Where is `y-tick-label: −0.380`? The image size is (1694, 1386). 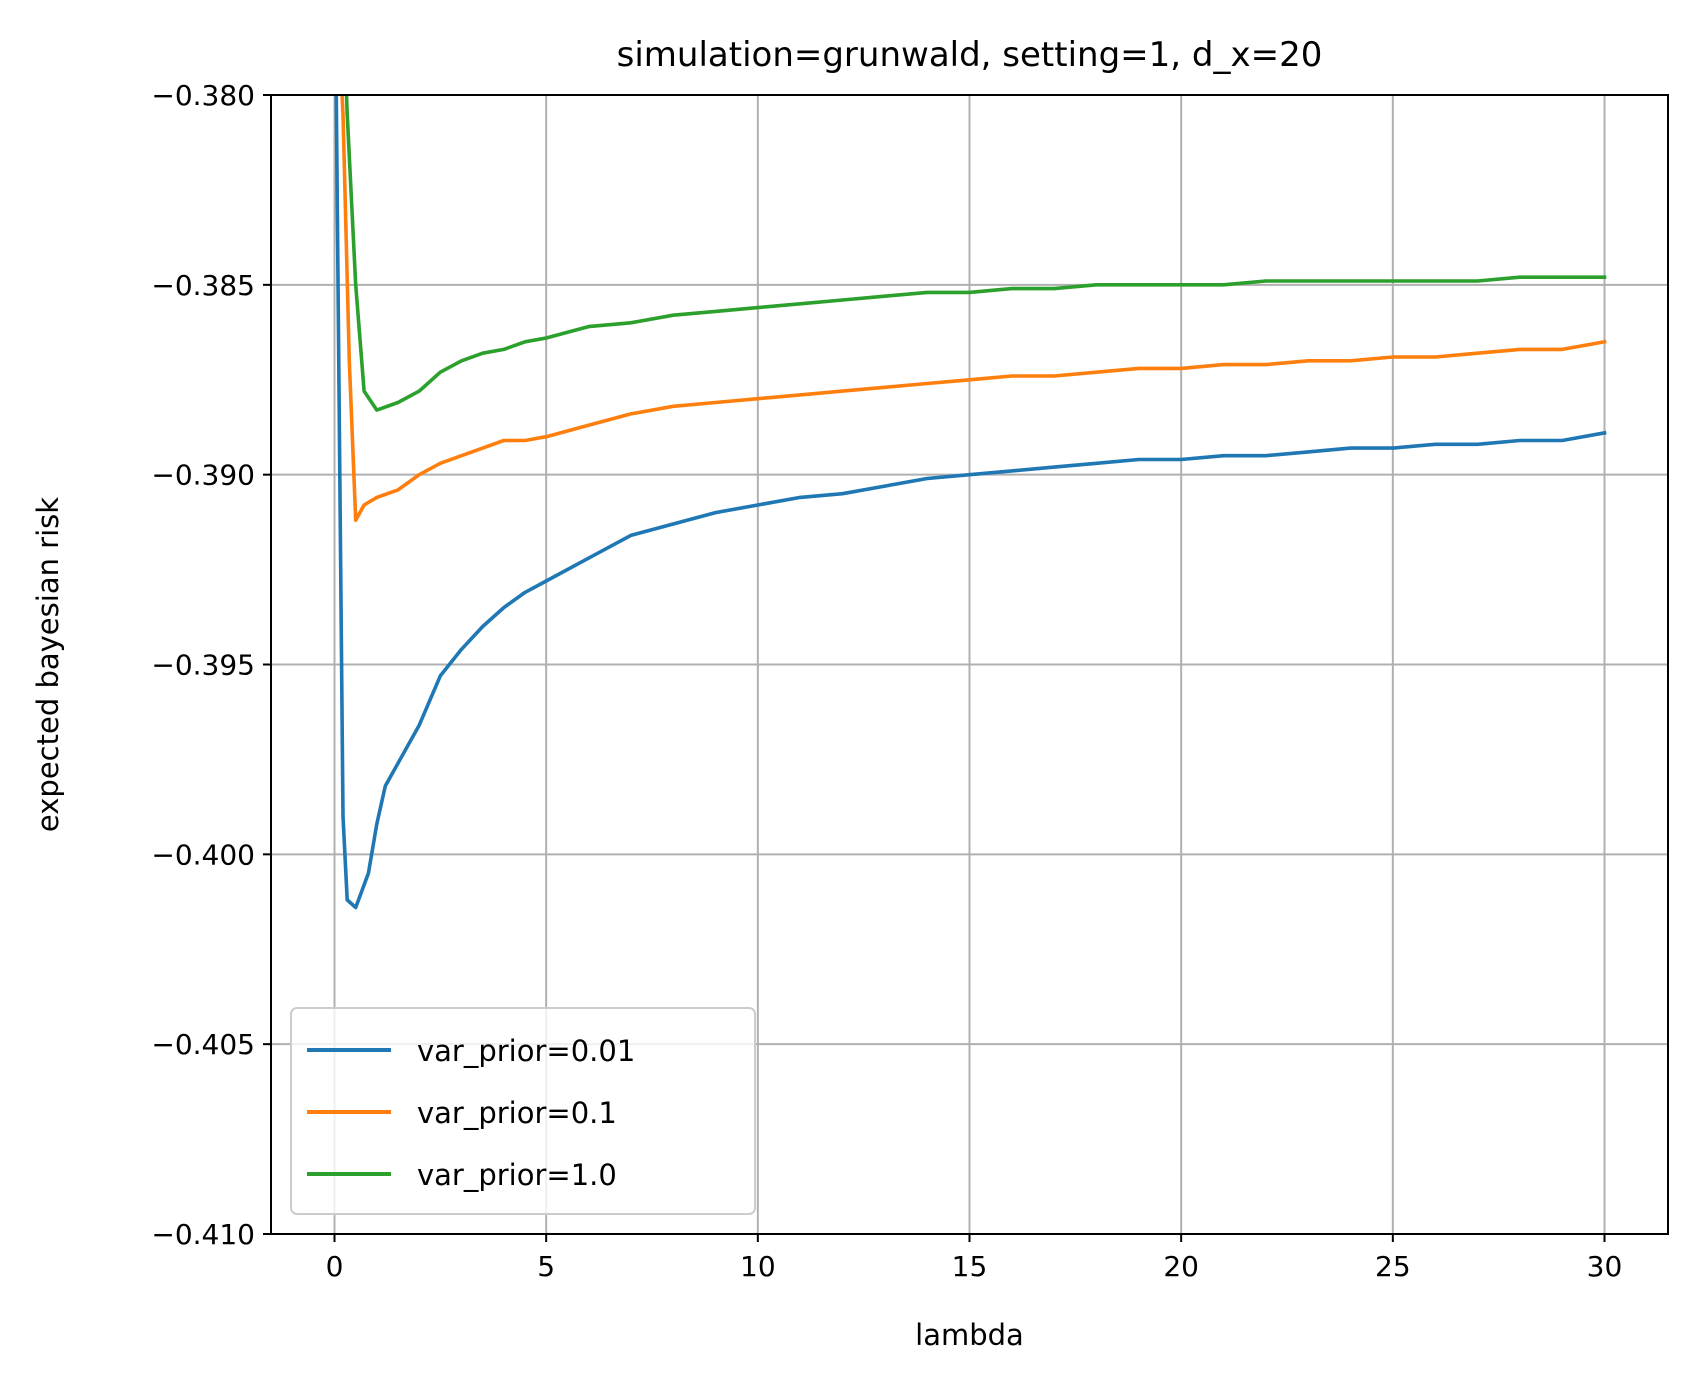
y-tick-label: −0.380 is located at coordinates (203, 95).